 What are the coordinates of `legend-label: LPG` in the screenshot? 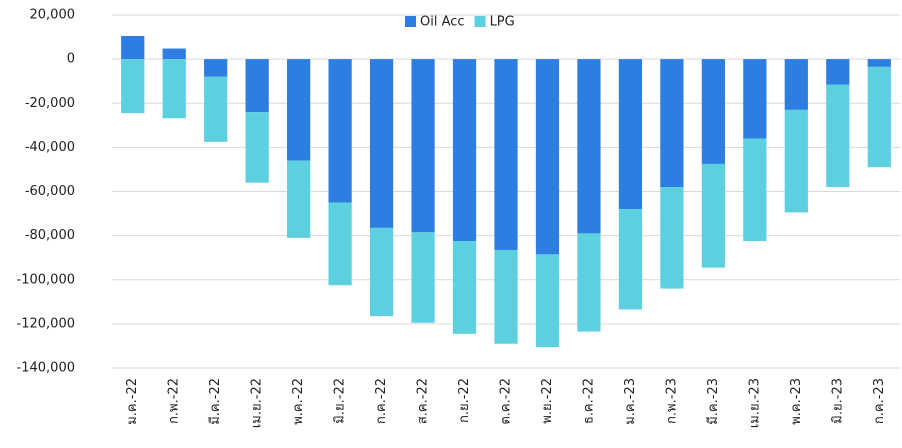 It's located at (502, 22).